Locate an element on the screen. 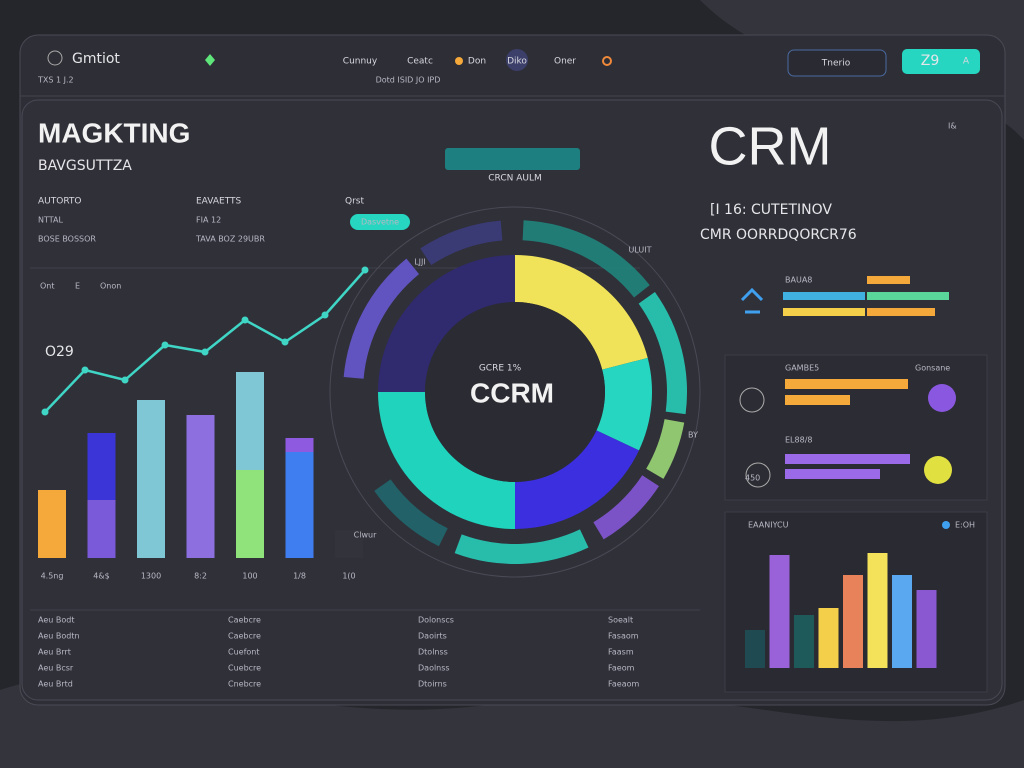 This screenshot has width=1024, height=768. chart-title: EAANIYCU is located at coordinates (768, 525).